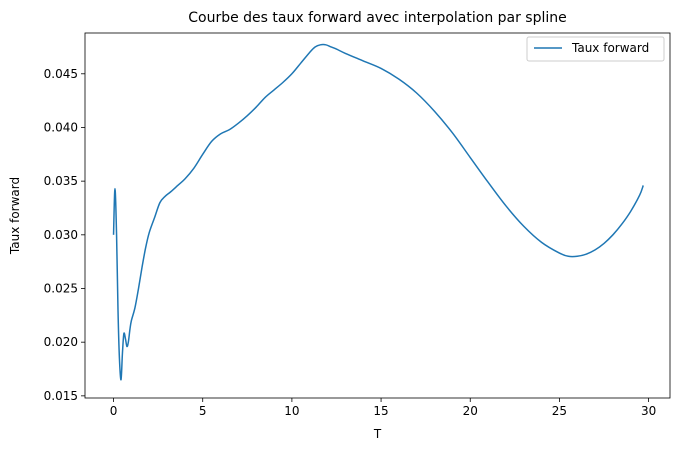 The image size is (680, 449). I want to click on y-tick-label: 0.035, so click(61, 181).